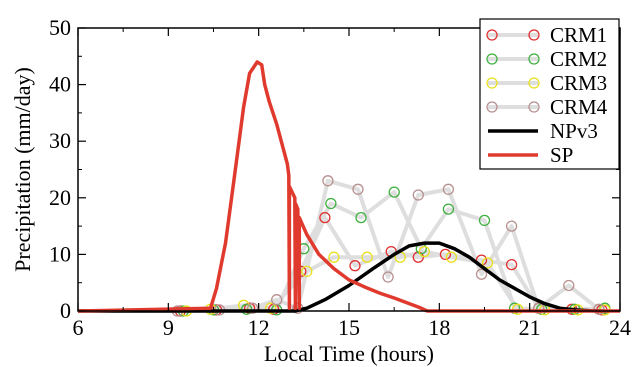 This screenshot has width=642, height=367. I want to click on legend-label-sp: SP, so click(561, 155).